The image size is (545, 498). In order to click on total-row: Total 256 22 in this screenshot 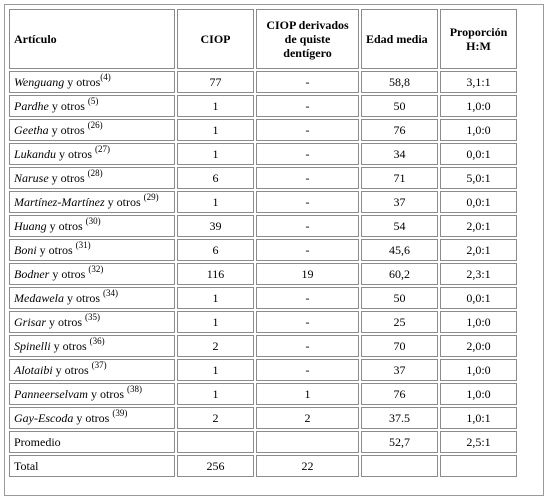, I will do `click(263, 466)`.